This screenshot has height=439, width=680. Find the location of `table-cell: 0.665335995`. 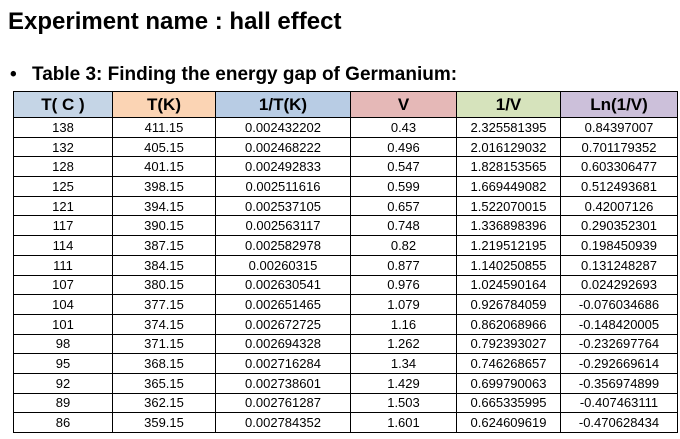

table-cell: 0.665335995 is located at coordinates (508, 403).